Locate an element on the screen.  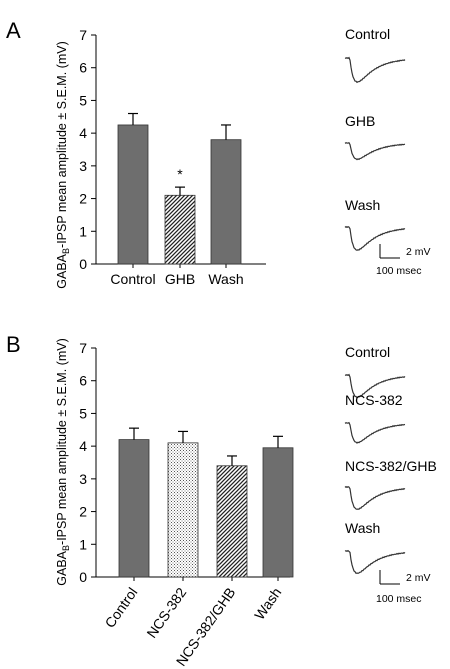
x-category-label: GHB is located at coordinates (180, 279).